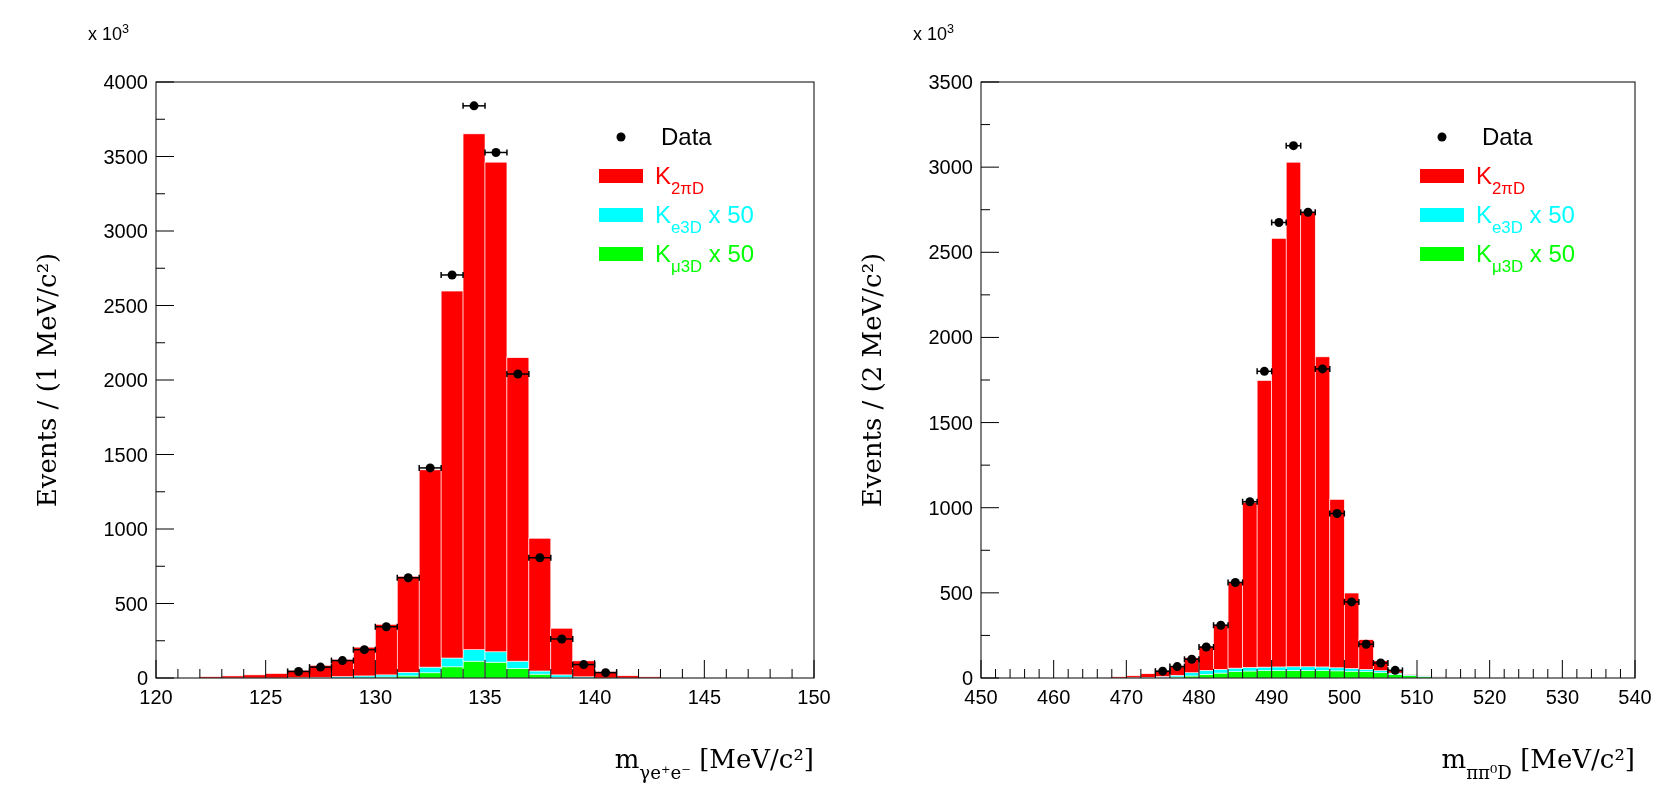 The height and width of the screenshot is (796, 1665). I want to click on x-tick-label: 135, so click(485, 697).